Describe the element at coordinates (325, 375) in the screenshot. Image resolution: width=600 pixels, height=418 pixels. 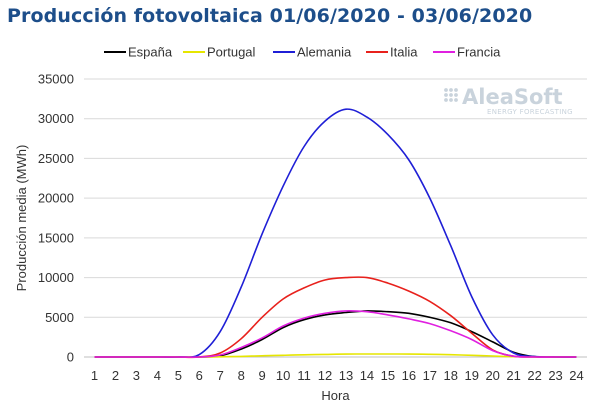
I see `x-tick-label-12: 12` at that location.